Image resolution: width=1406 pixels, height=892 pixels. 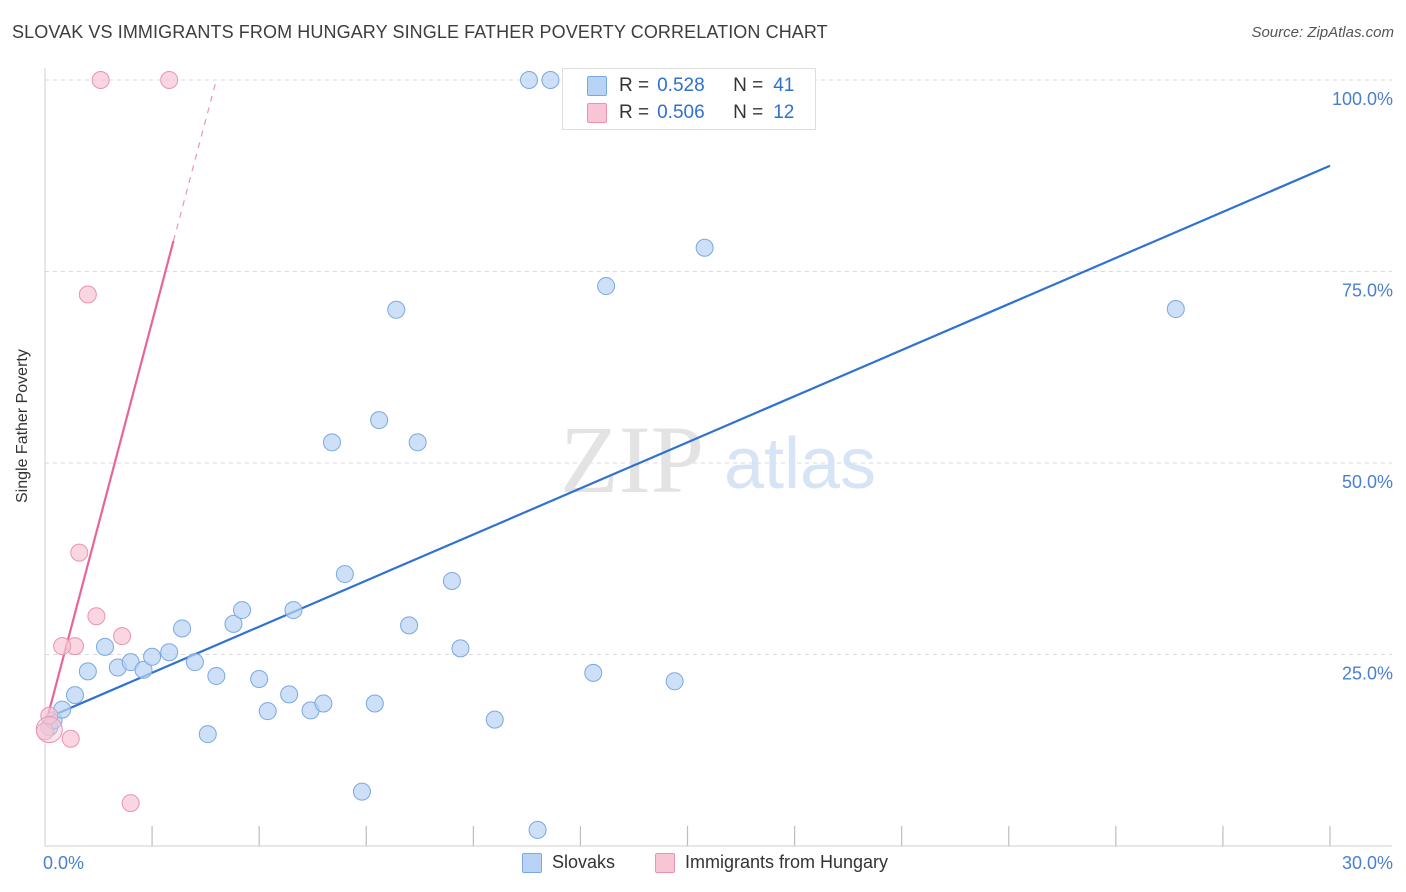 I want to click on n-value: 12, so click(x=784, y=112).